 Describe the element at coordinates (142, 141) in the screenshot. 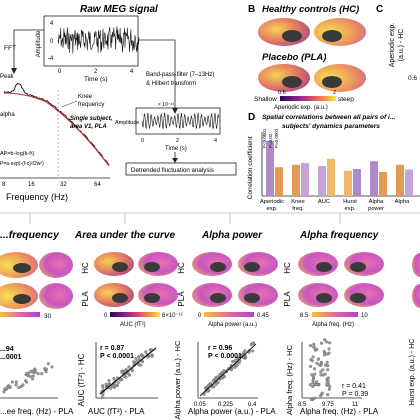

I see `filtered-time-tick-0: 0` at that location.